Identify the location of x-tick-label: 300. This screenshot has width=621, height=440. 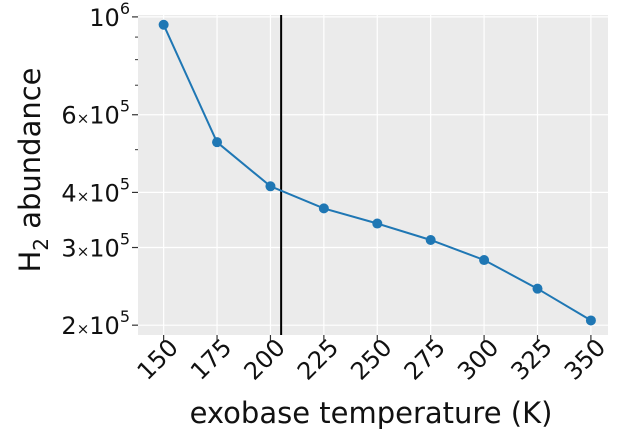
(478, 359).